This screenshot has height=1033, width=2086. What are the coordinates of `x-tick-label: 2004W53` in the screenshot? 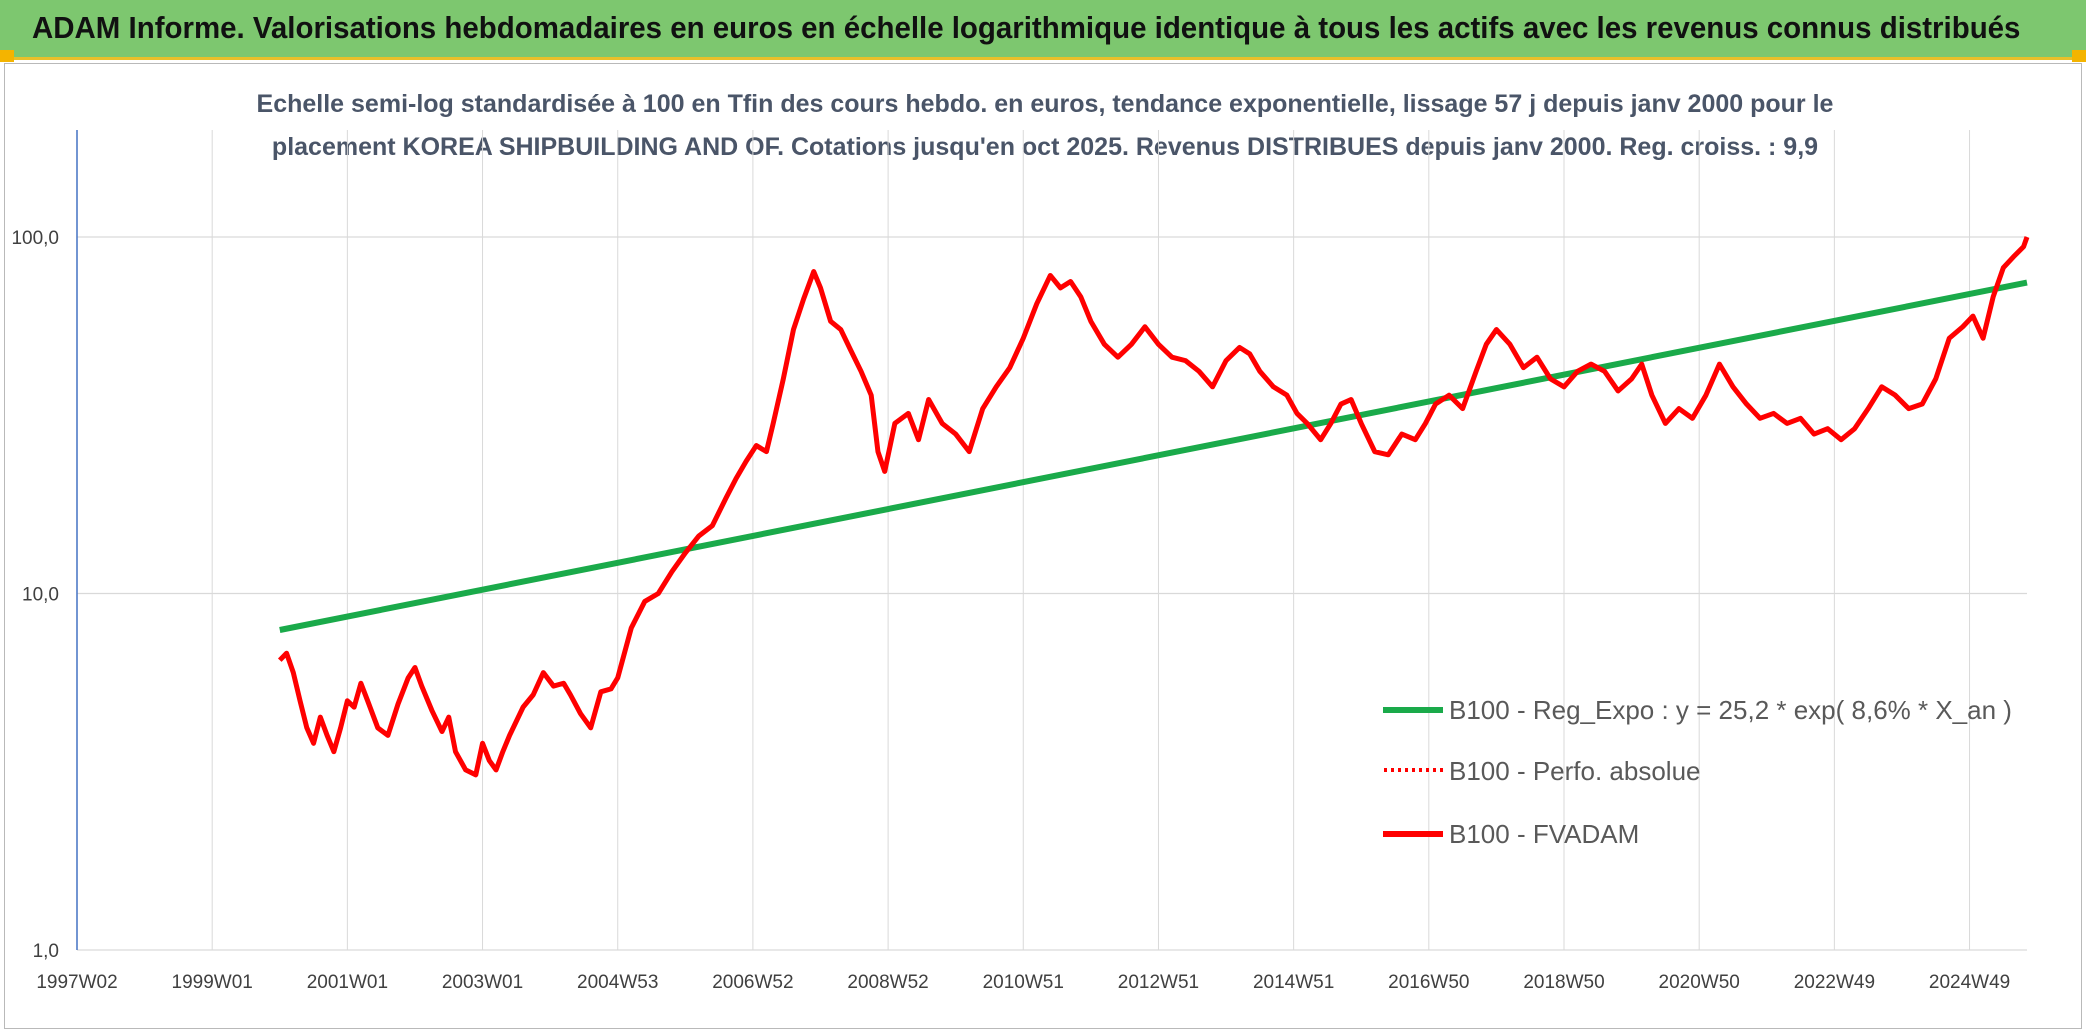 It's located at (617, 982).